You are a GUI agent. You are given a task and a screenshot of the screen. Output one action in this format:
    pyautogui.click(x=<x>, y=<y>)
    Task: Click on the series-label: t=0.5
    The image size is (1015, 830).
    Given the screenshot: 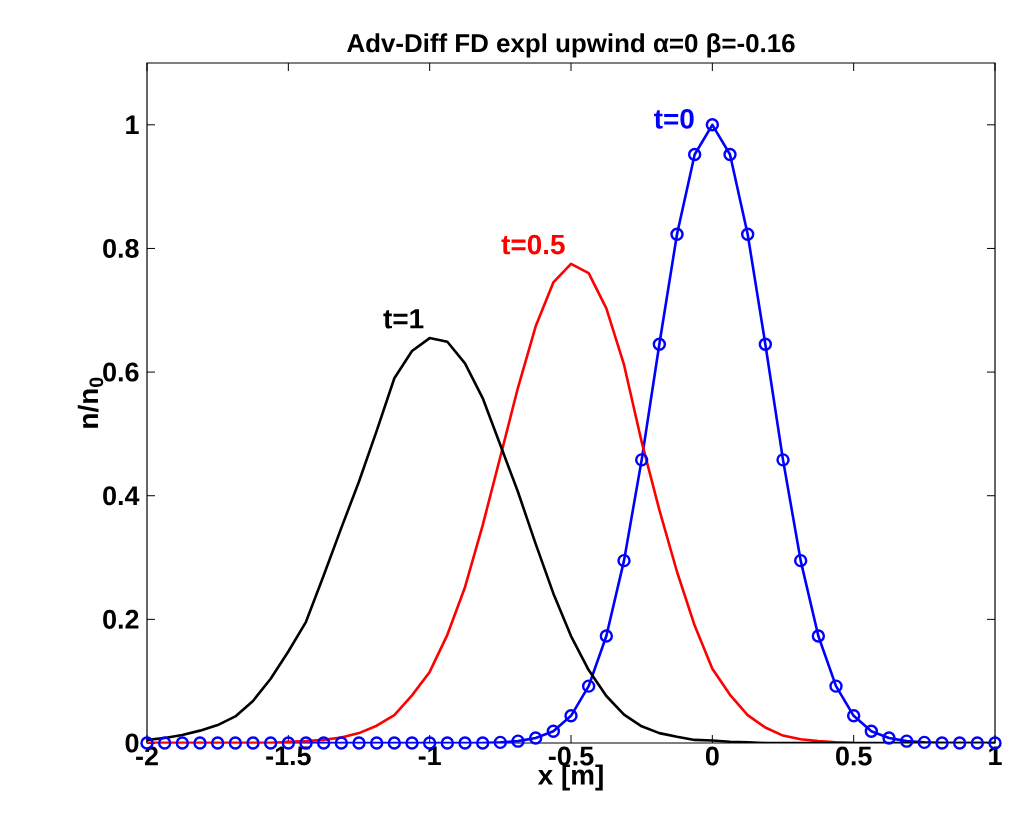 What is the action you would take?
    pyautogui.click(x=533, y=244)
    